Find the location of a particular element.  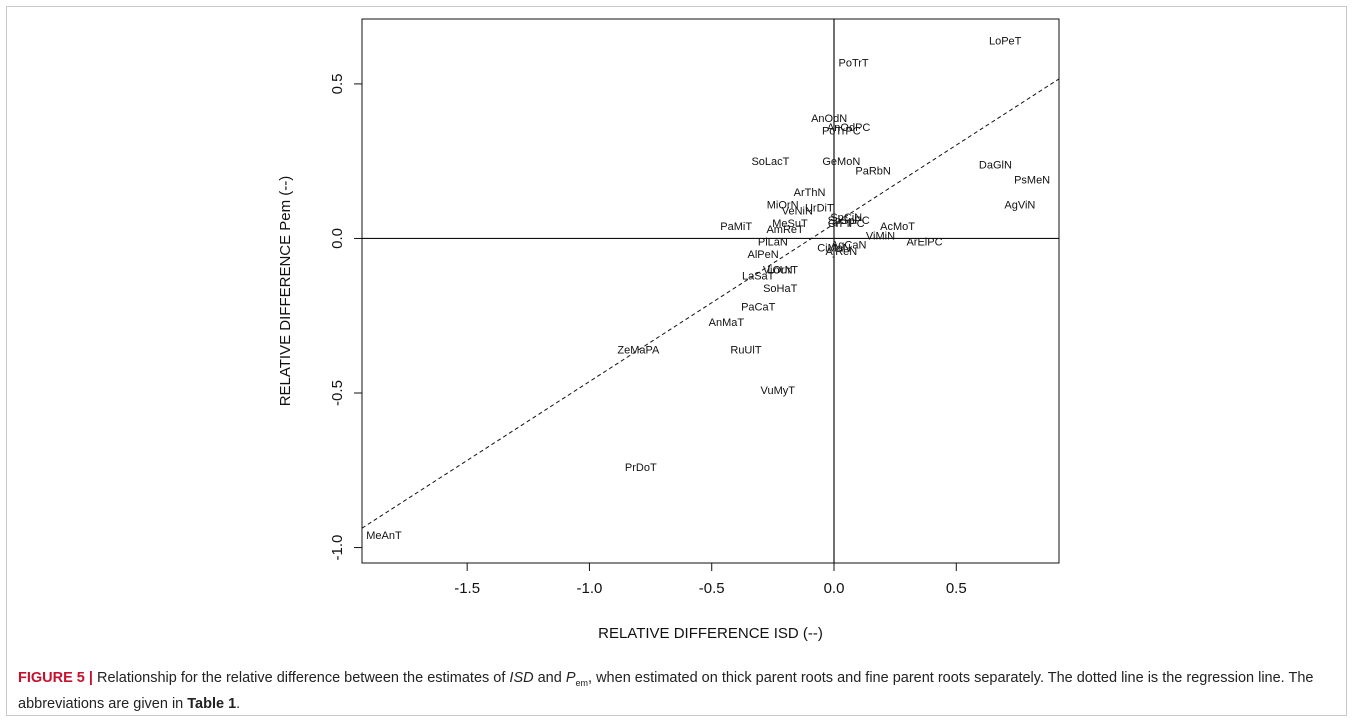

point-label-ajren: AjReN is located at coordinates (841, 252).